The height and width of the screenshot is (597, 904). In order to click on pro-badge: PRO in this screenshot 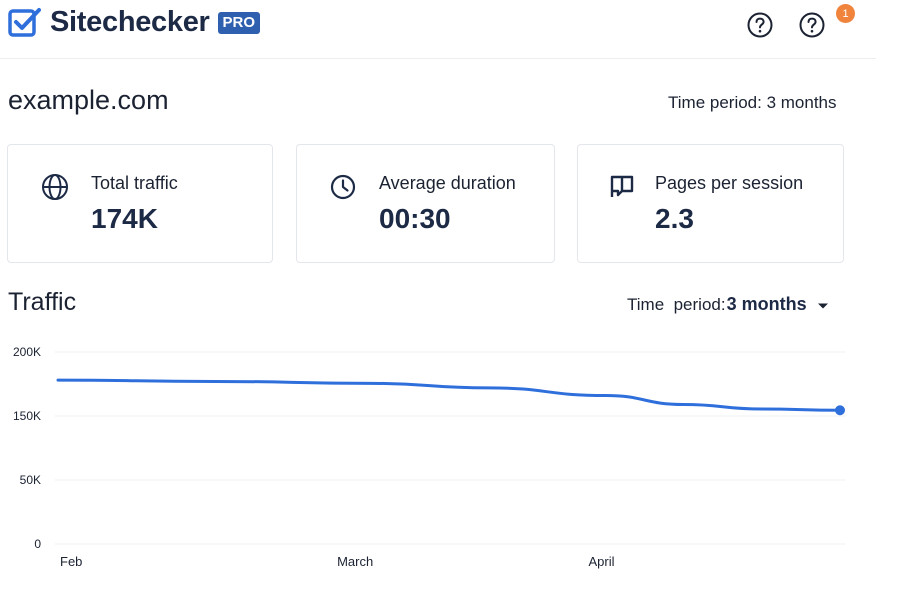, I will do `click(239, 22)`.